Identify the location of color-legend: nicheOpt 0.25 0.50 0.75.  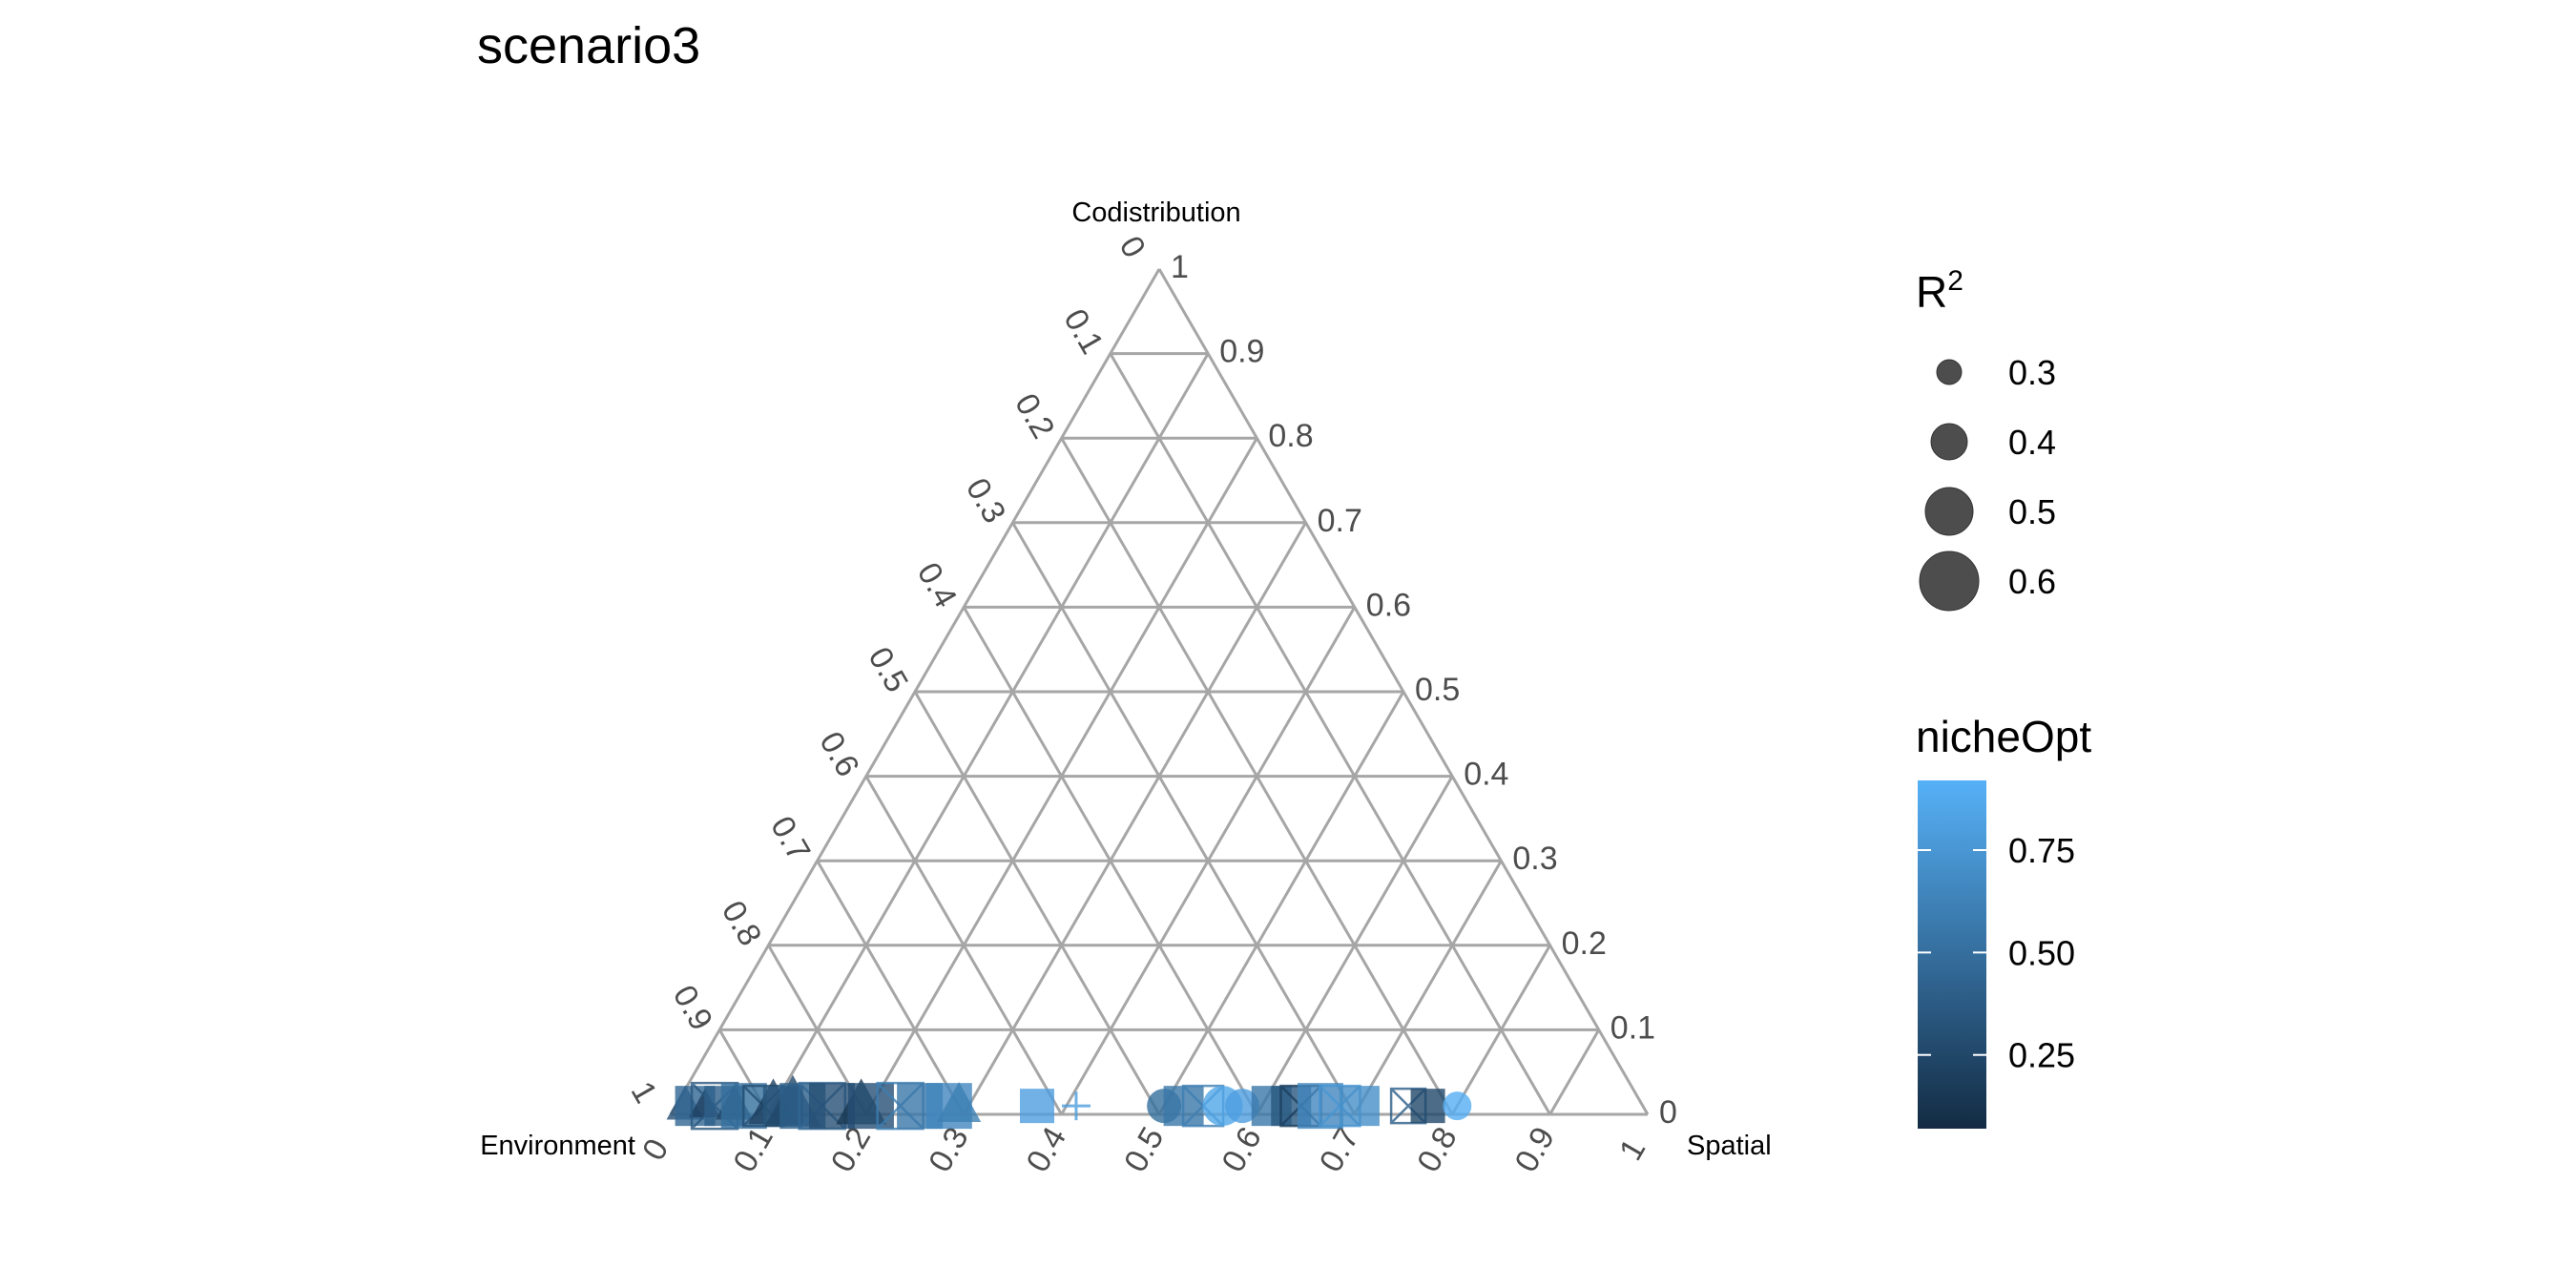
(2003, 920).